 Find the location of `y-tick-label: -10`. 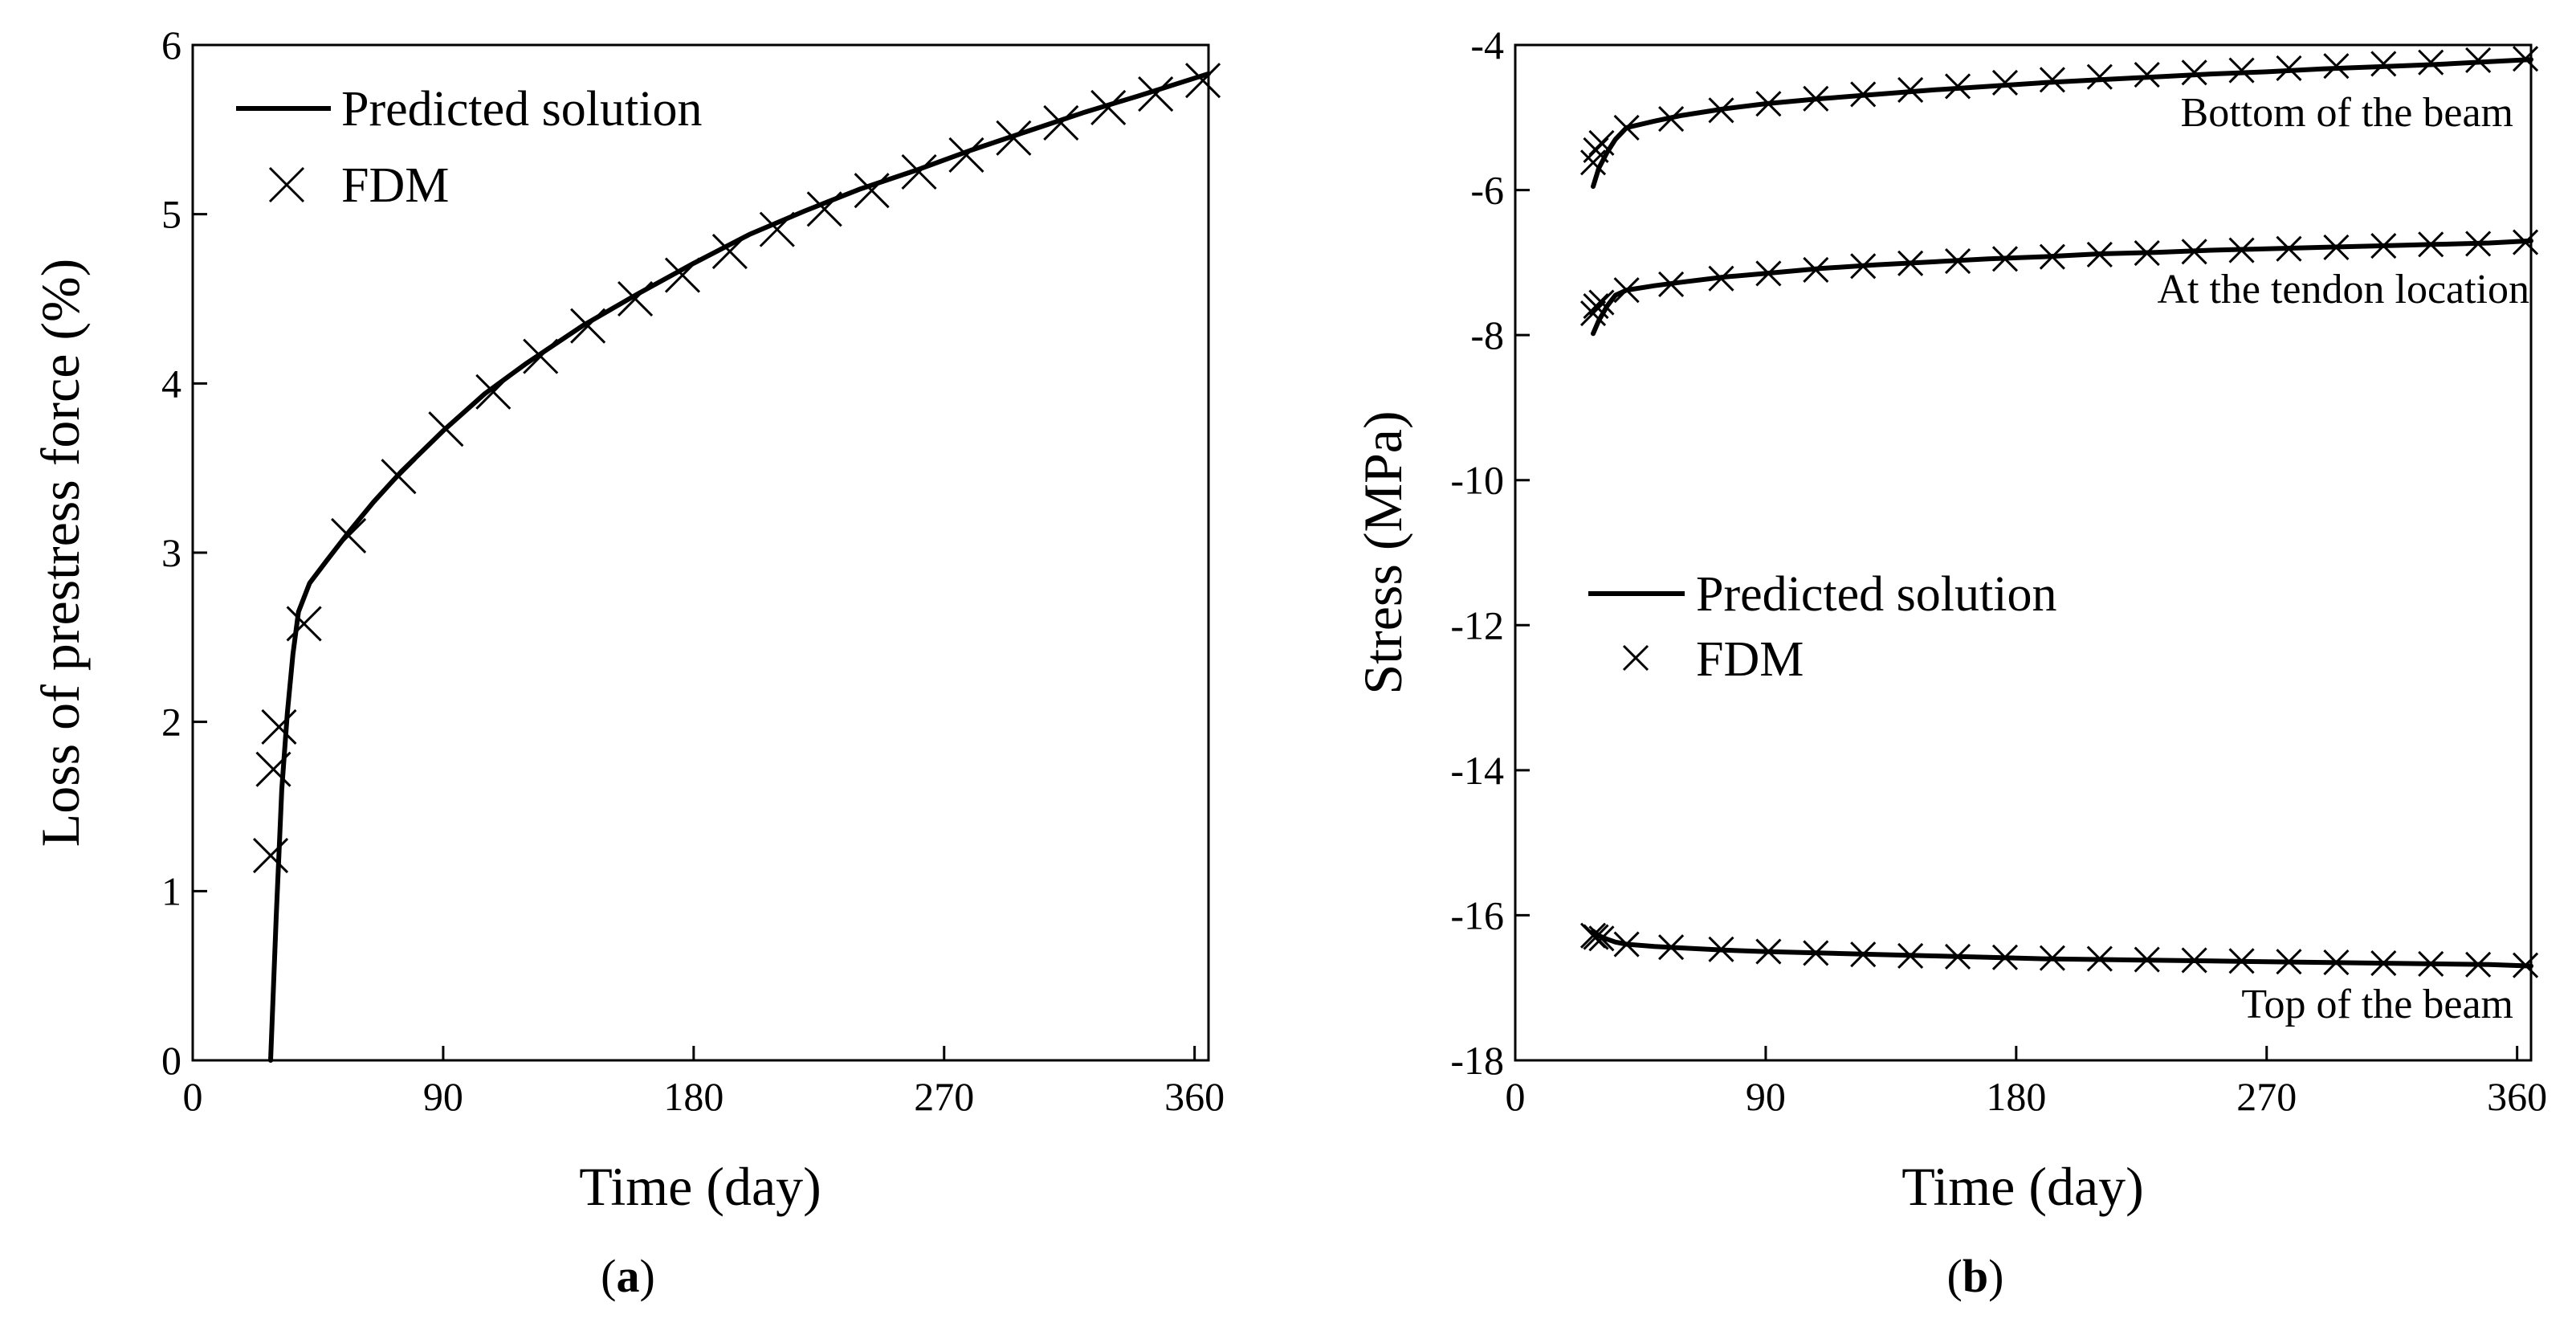

y-tick-label: -10 is located at coordinates (1477, 481).